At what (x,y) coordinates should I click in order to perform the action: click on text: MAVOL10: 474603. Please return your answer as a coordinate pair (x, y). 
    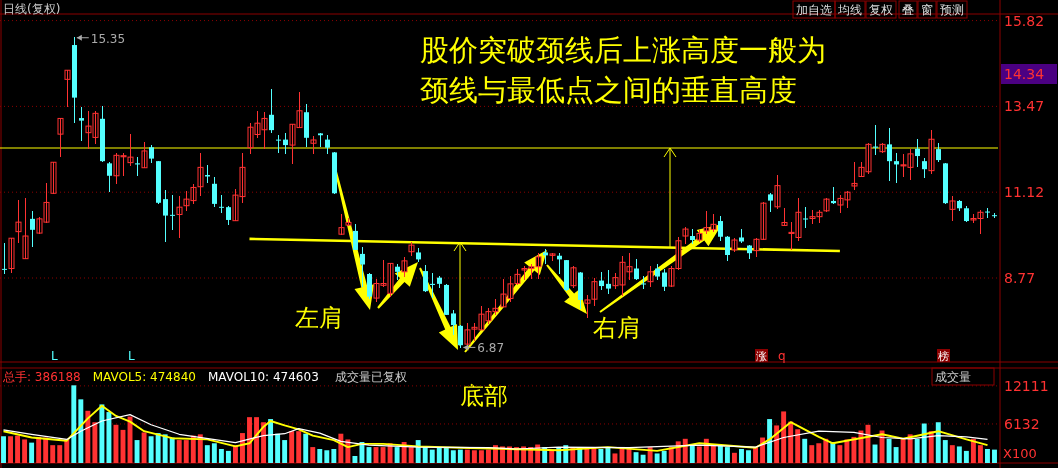
    Looking at the image, I should click on (263, 377).